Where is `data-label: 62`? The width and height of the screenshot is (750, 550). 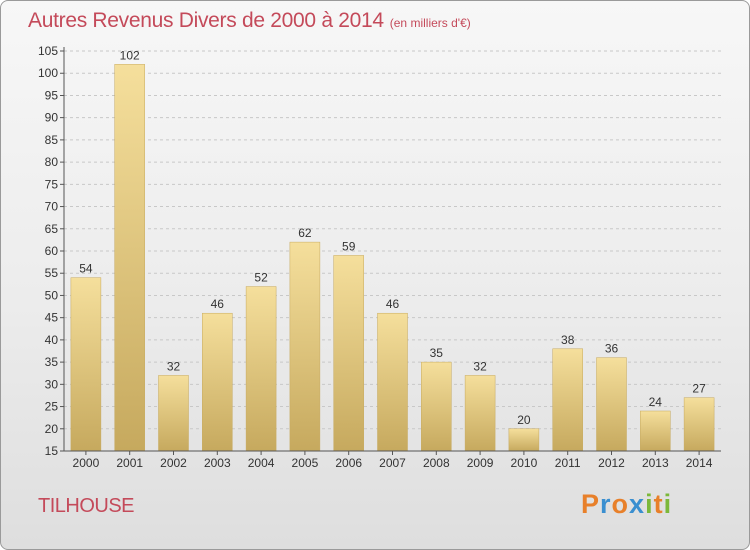 data-label: 62 is located at coordinates (305, 233).